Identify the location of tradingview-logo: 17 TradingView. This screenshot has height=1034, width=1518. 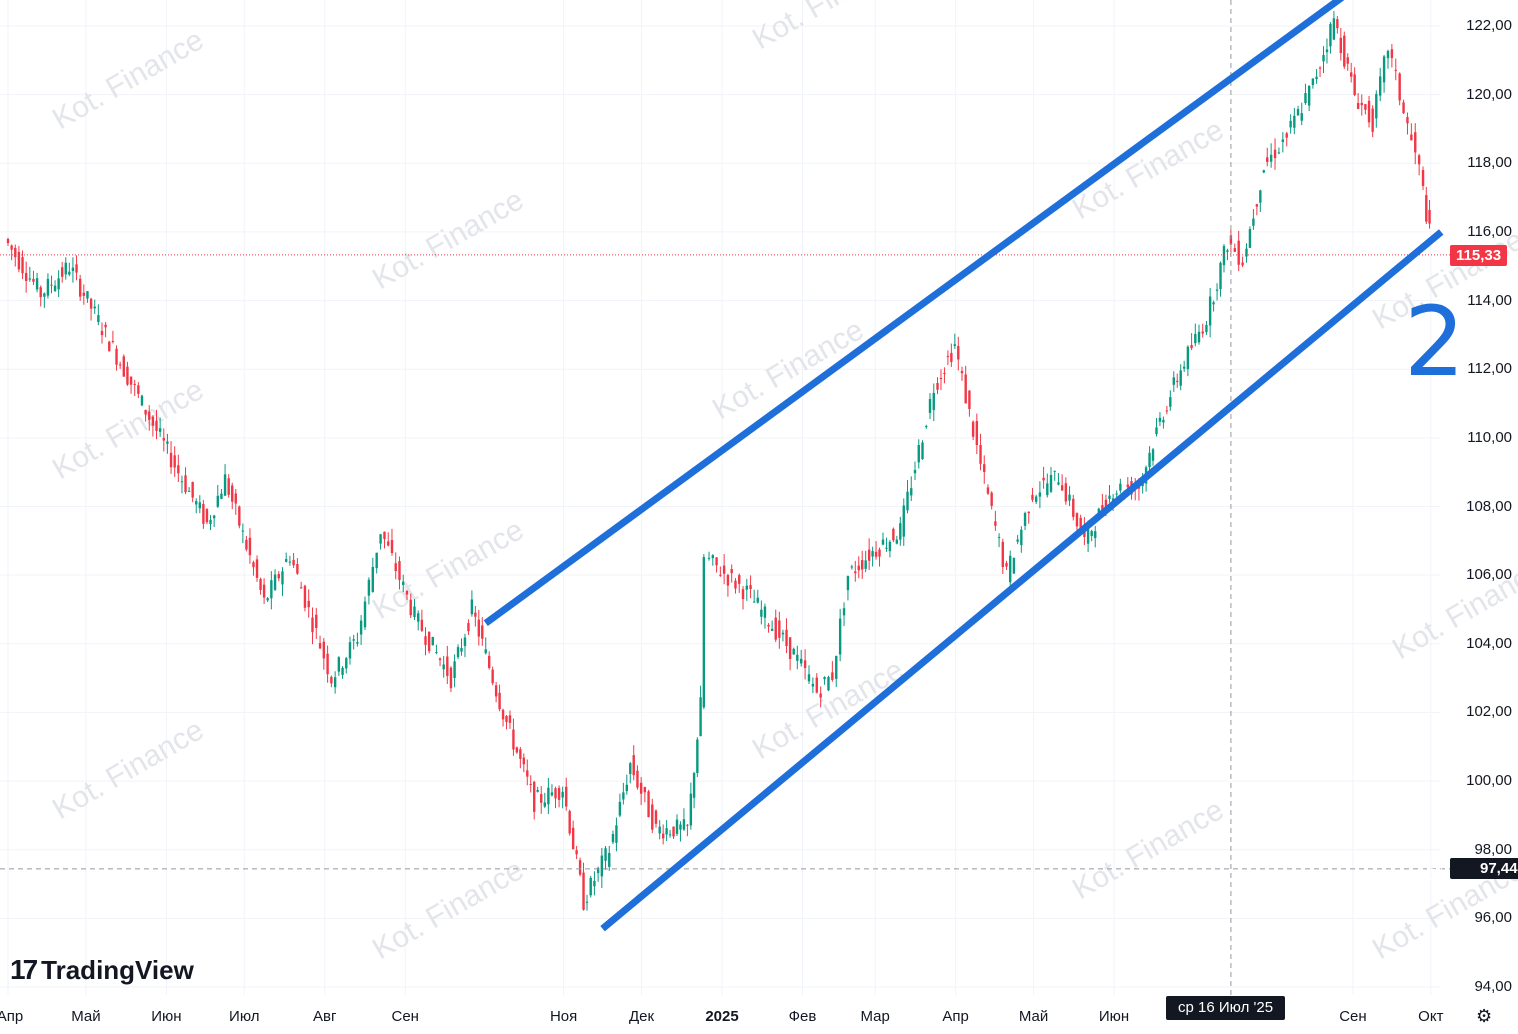
(102, 970).